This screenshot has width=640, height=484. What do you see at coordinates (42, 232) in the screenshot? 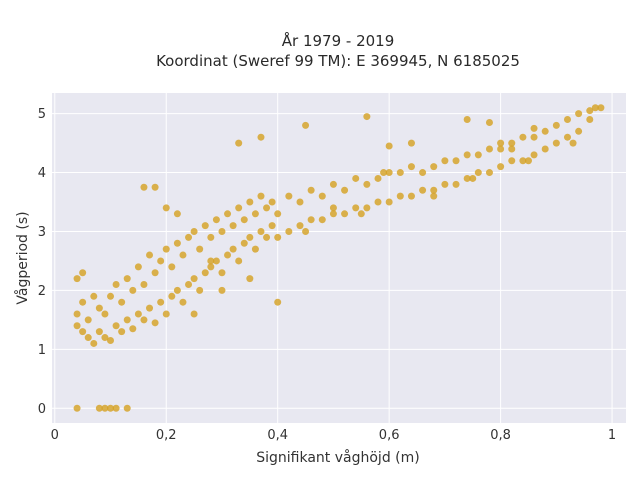
I see `y-tick-label: 3` at bounding box center [42, 232].